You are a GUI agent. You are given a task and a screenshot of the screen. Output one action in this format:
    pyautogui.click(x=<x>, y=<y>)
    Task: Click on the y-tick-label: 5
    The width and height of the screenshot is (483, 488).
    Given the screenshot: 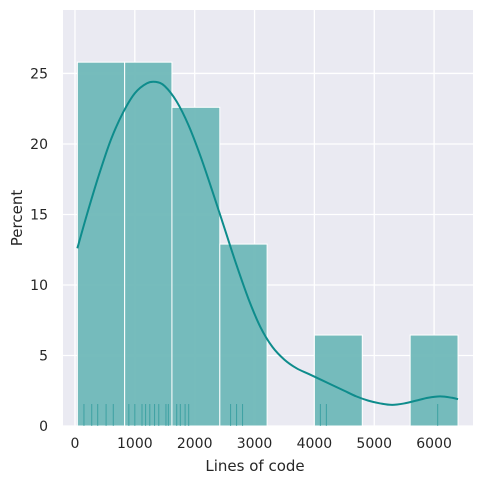 What is the action you would take?
    pyautogui.click(x=43, y=356)
    